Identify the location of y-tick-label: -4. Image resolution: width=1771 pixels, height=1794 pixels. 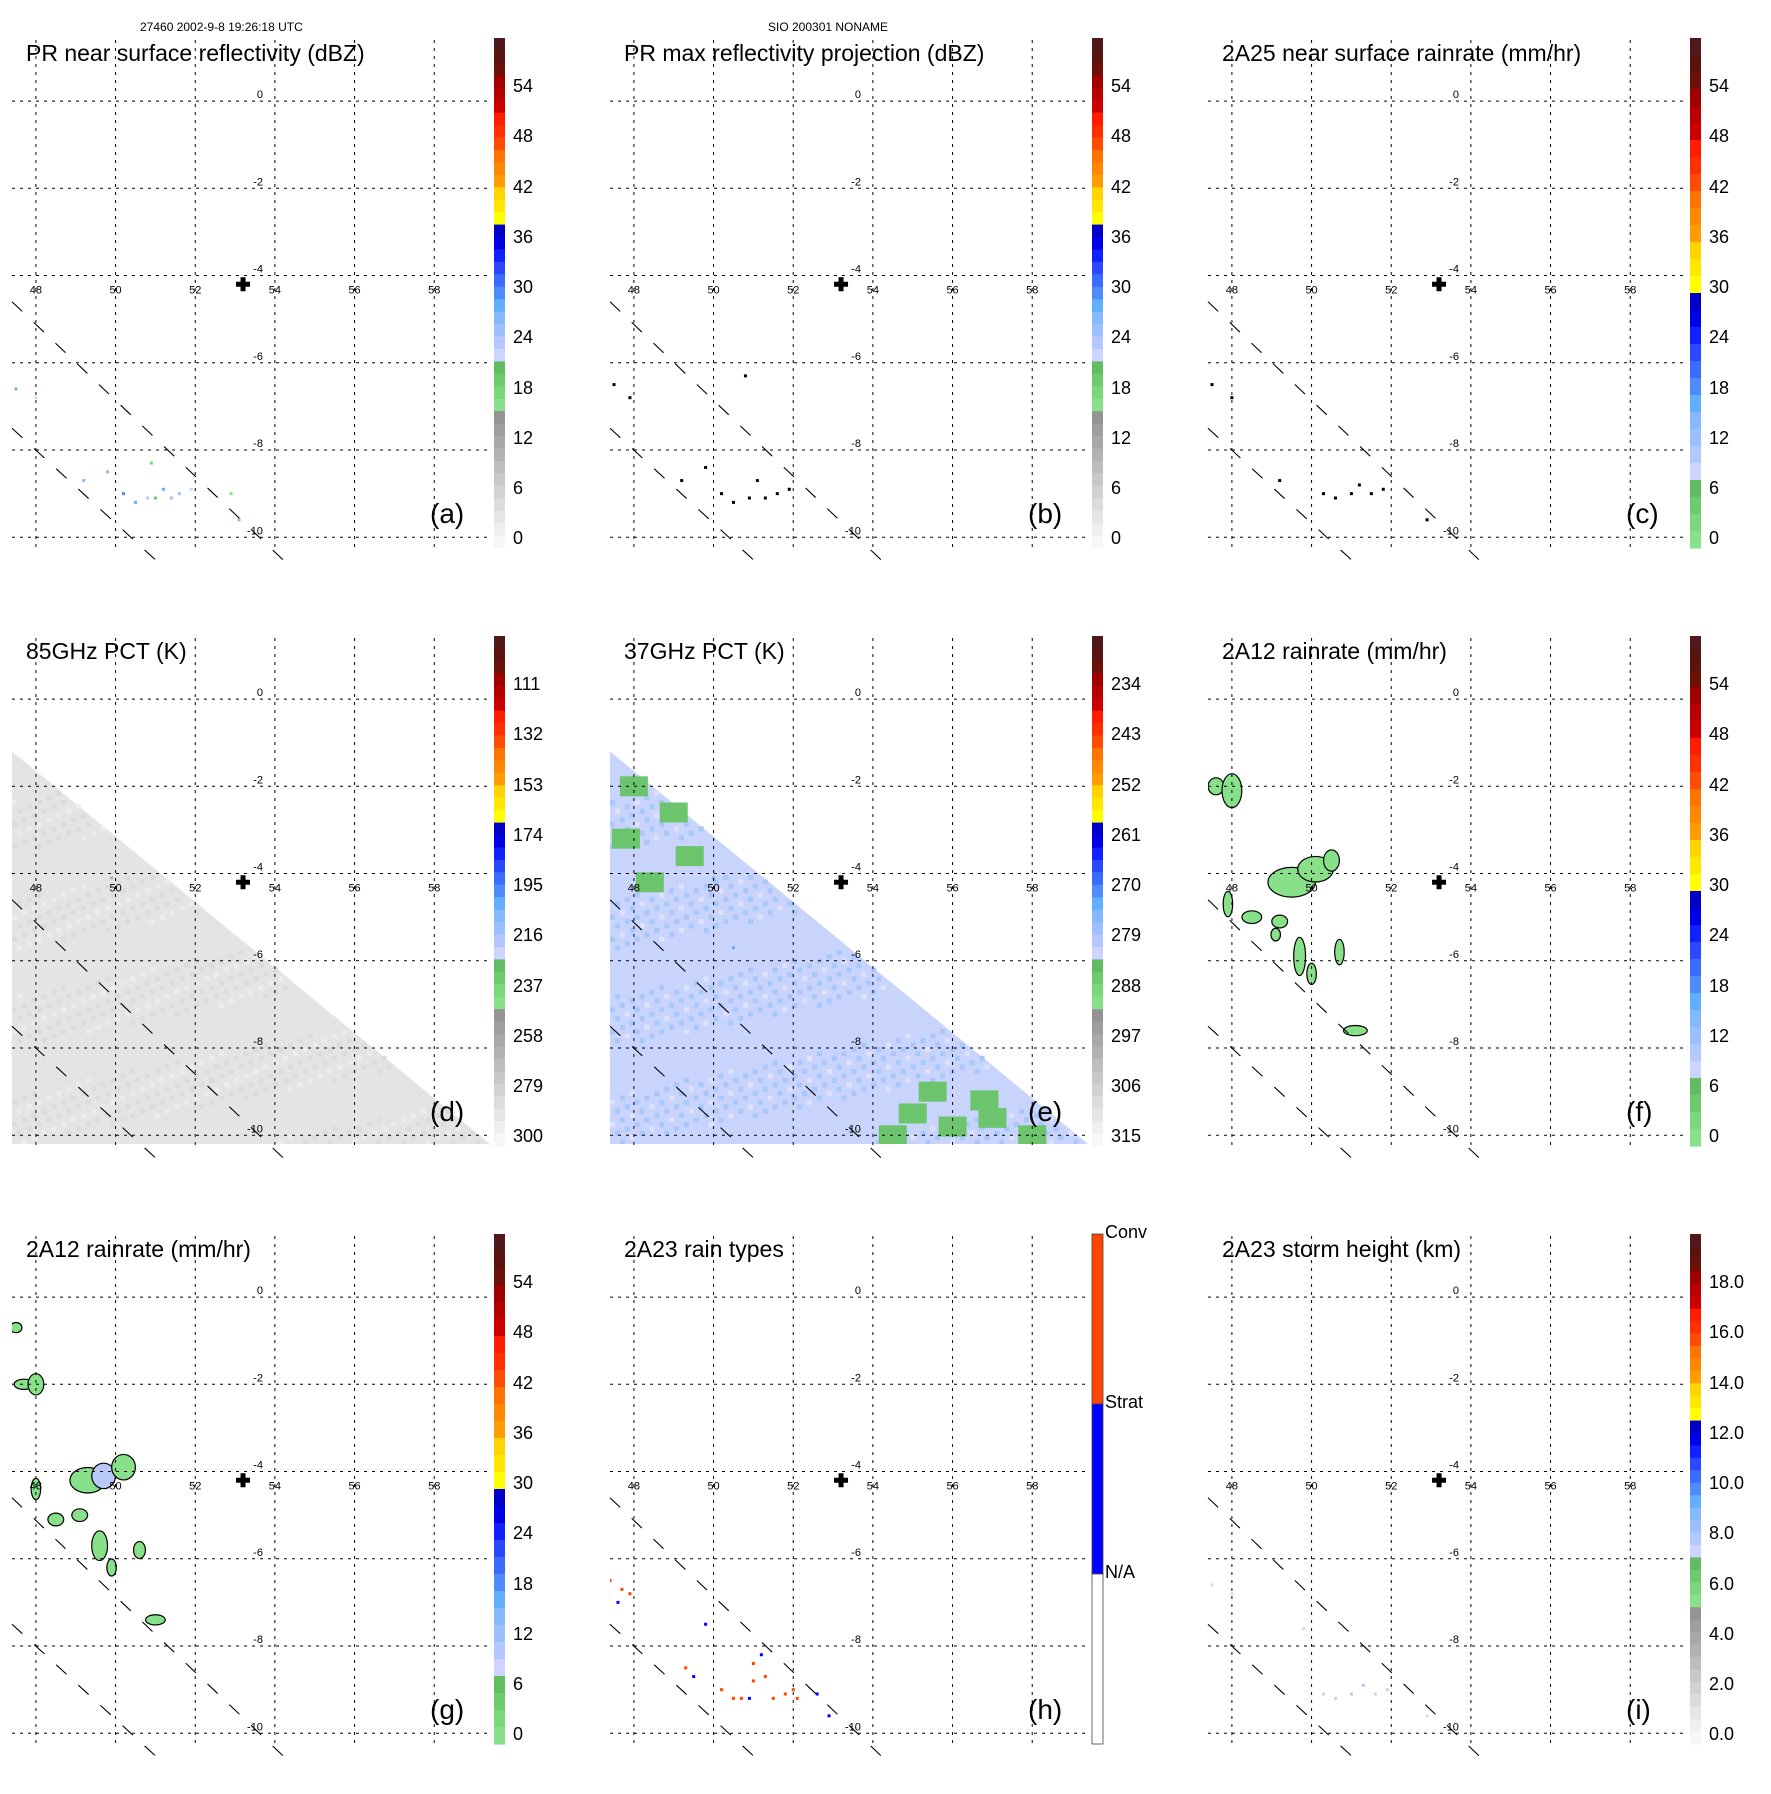
(856, 1466).